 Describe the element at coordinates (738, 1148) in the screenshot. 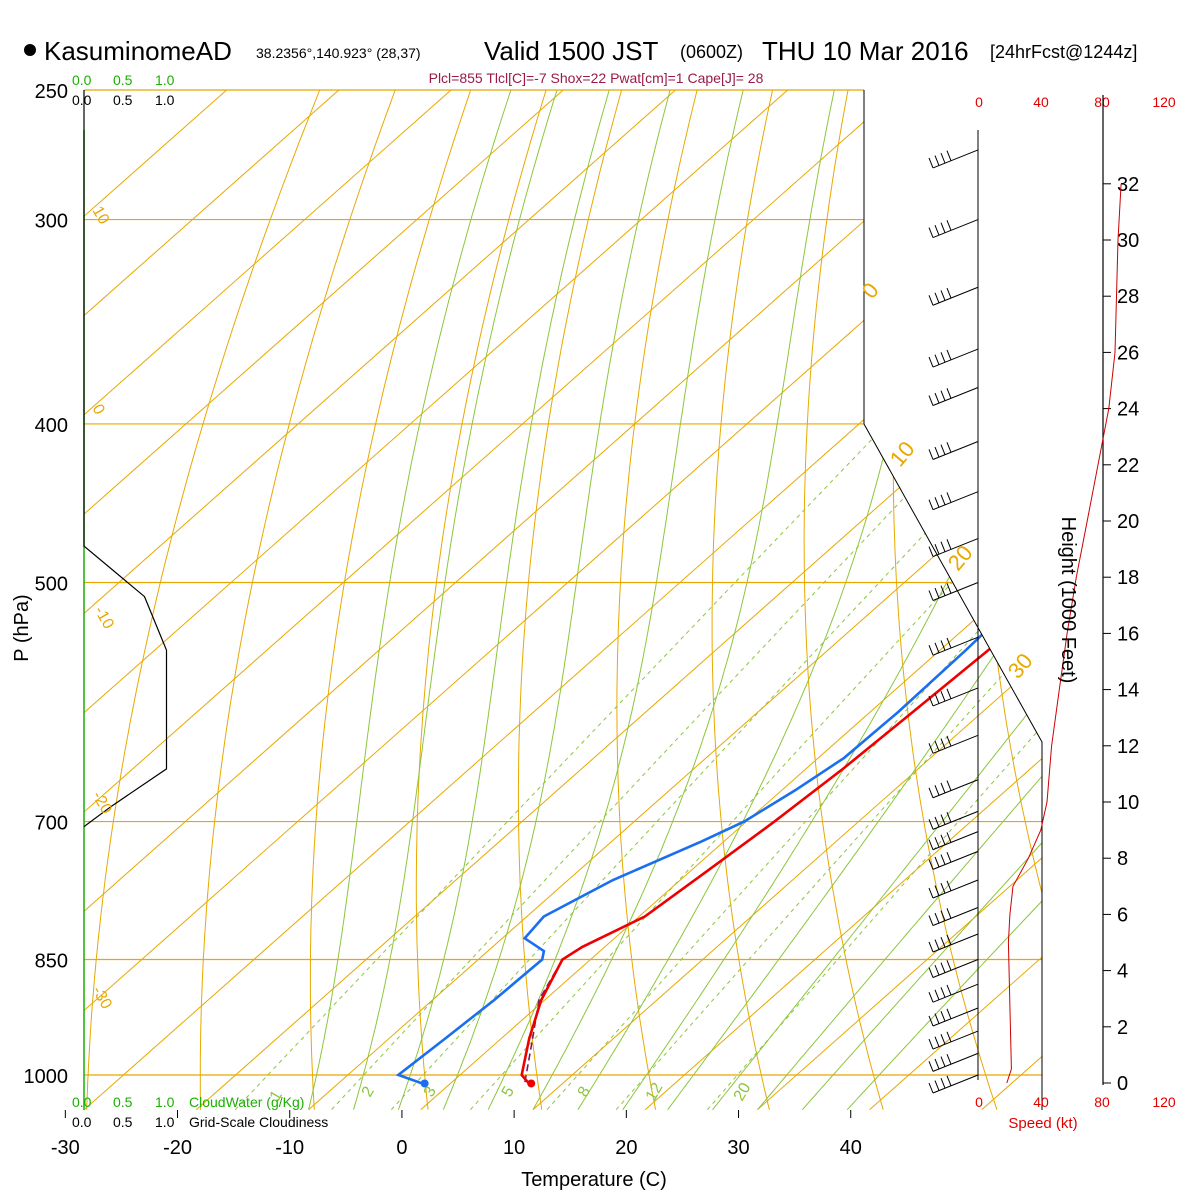

I see `x-tick-label: 30` at that location.